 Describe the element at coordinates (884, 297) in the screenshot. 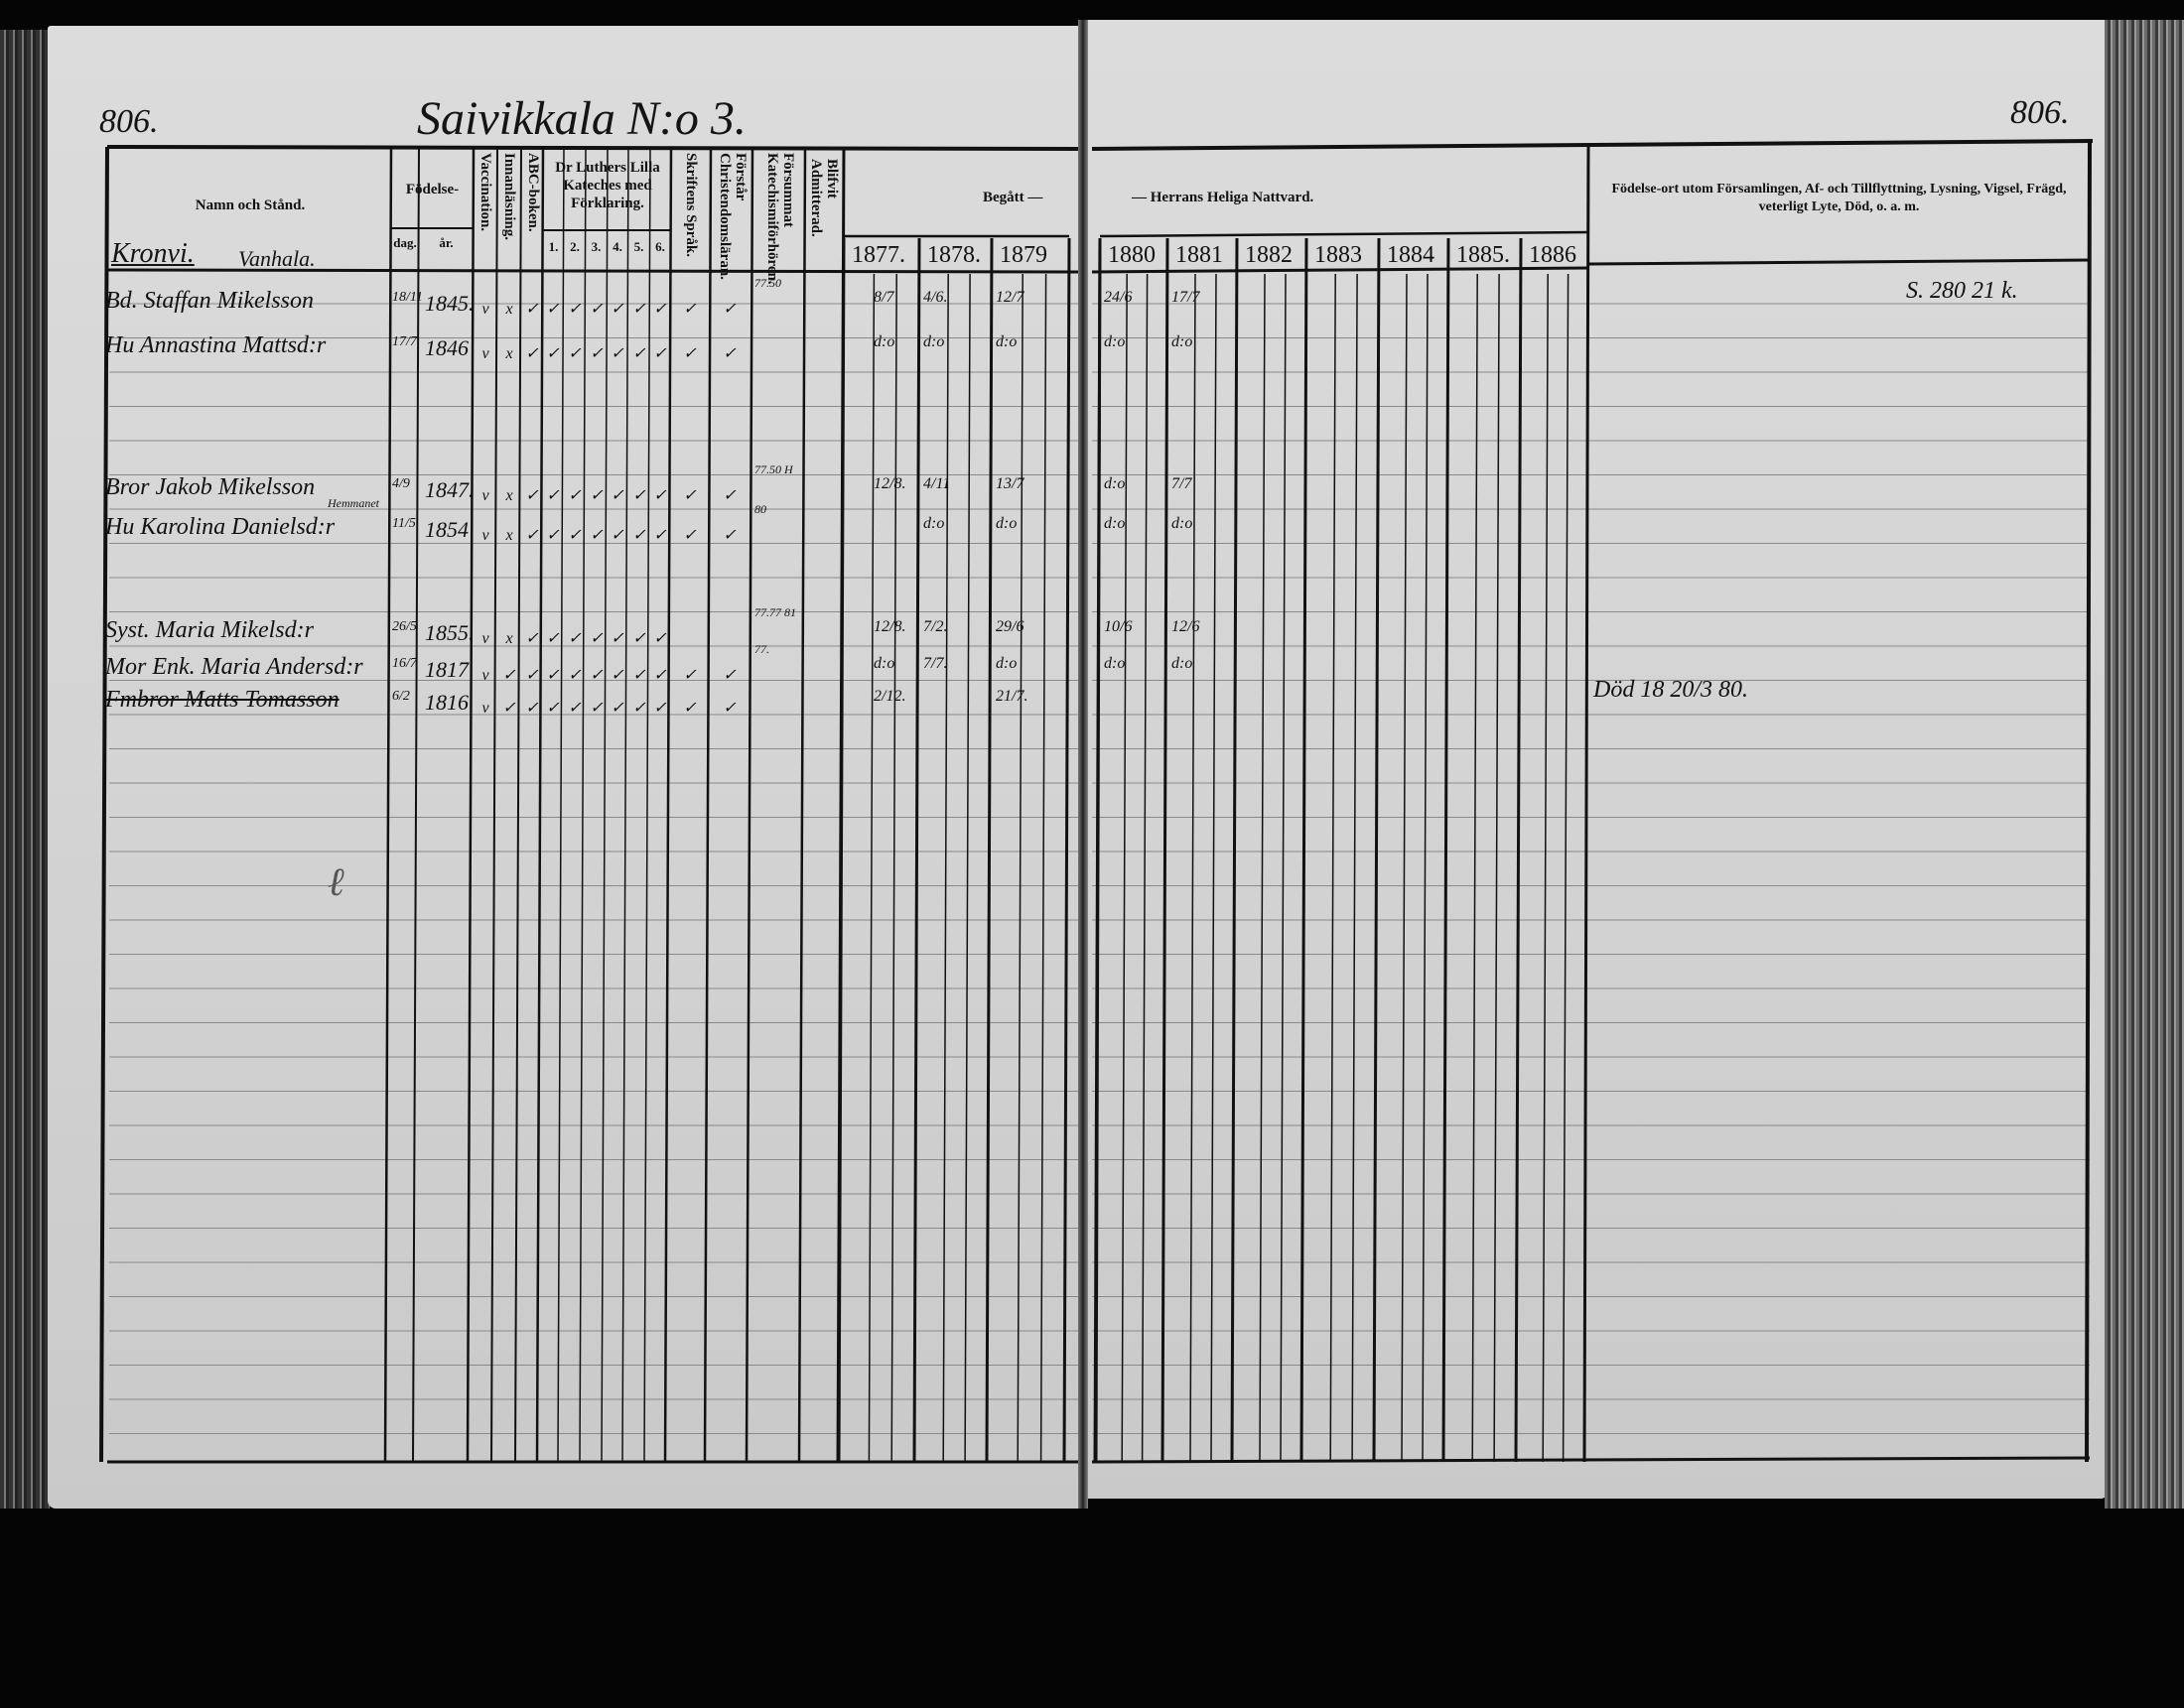

I see `communion-date: 8/7` at that location.